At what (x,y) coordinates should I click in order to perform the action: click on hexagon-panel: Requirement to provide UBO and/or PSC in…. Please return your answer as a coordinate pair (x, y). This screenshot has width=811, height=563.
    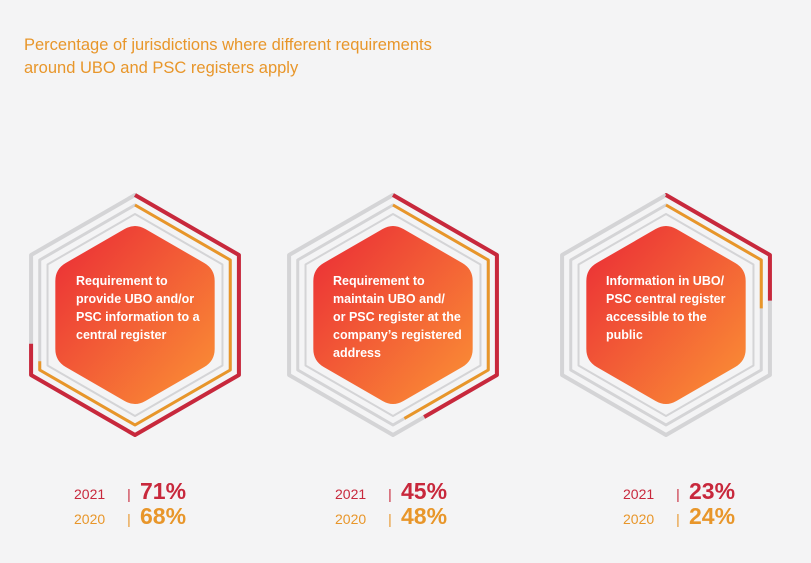
    Looking at the image, I should click on (135, 315).